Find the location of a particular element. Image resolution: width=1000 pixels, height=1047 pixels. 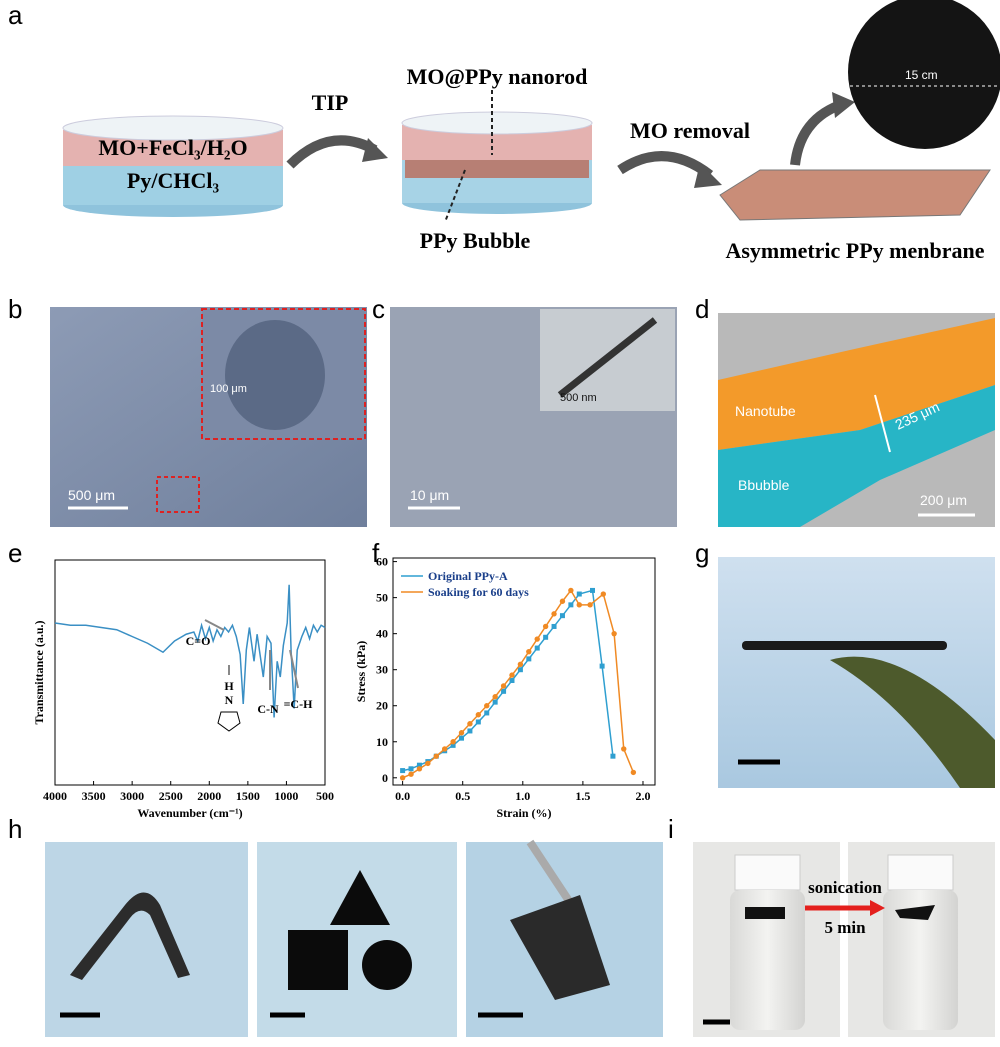

y-tick-label: 30 is located at coordinates (382, 670).